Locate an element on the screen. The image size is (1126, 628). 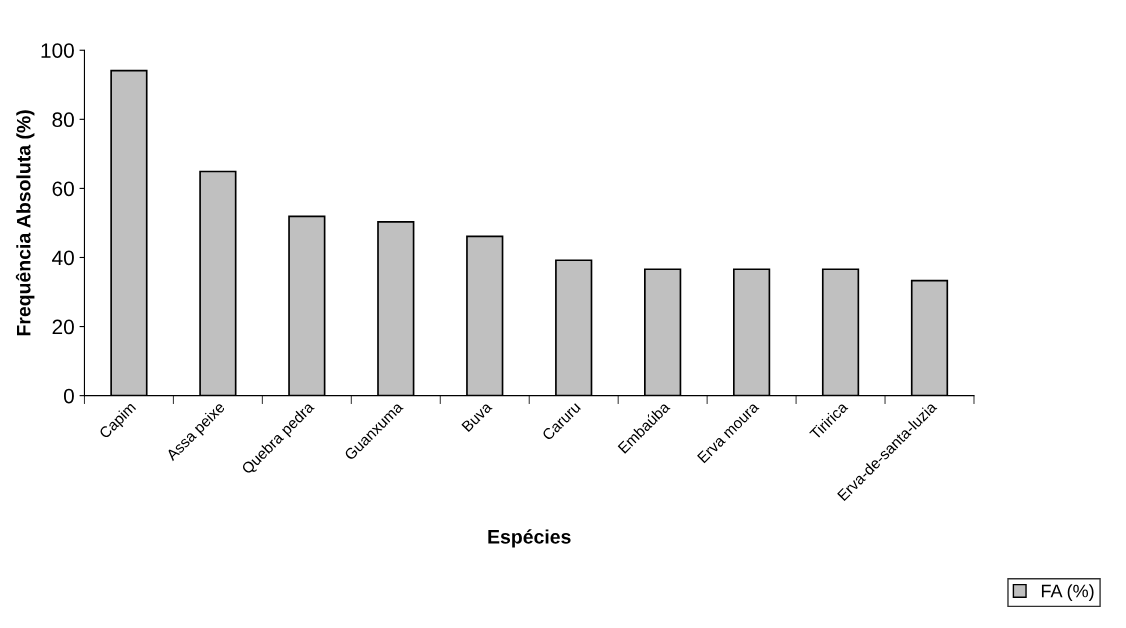
x-axis-title: Espécies is located at coordinates (529, 538).